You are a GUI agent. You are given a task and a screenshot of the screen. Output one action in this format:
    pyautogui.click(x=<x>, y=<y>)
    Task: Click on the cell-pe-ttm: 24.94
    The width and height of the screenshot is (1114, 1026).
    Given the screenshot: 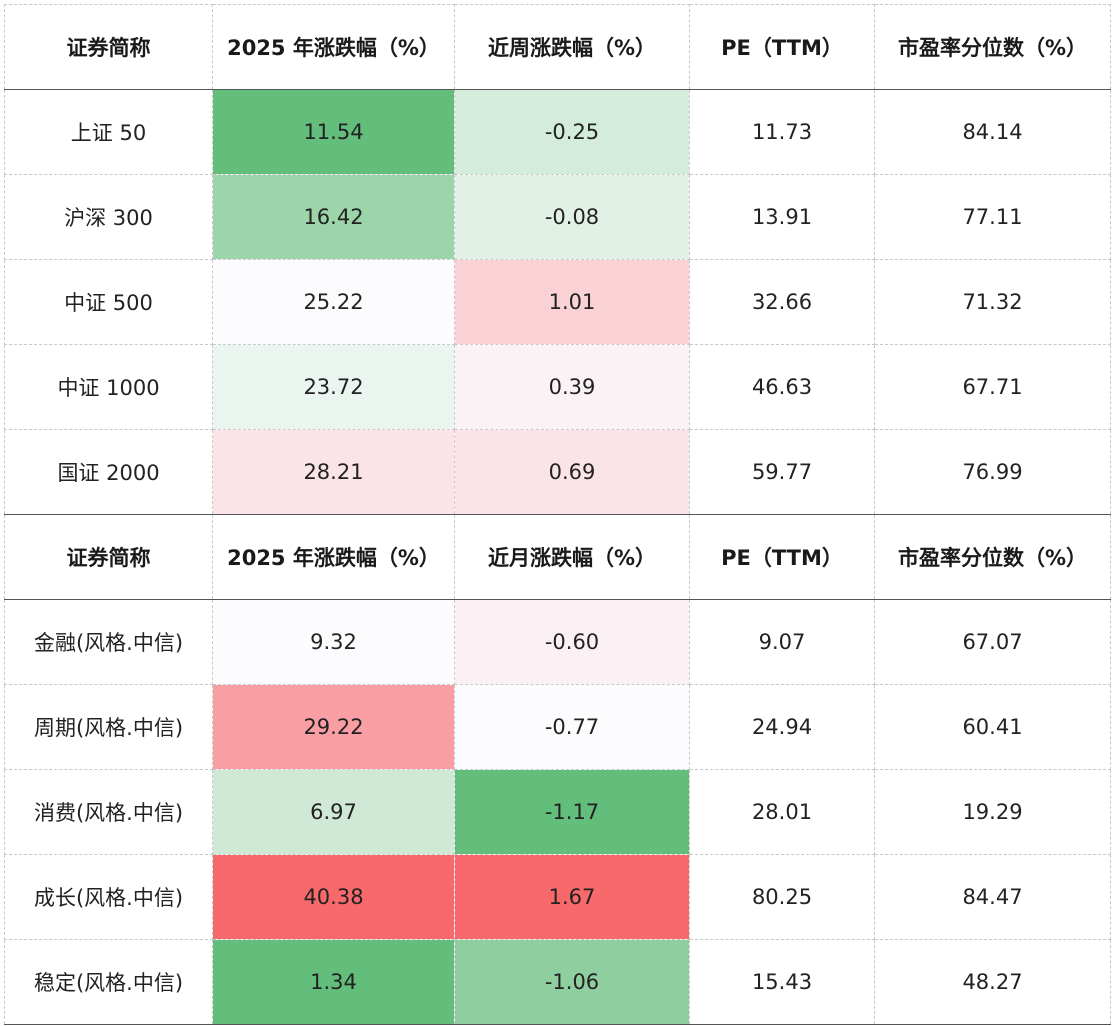 What is the action you would take?
    pyautogui.click(x=782, y=727)
    